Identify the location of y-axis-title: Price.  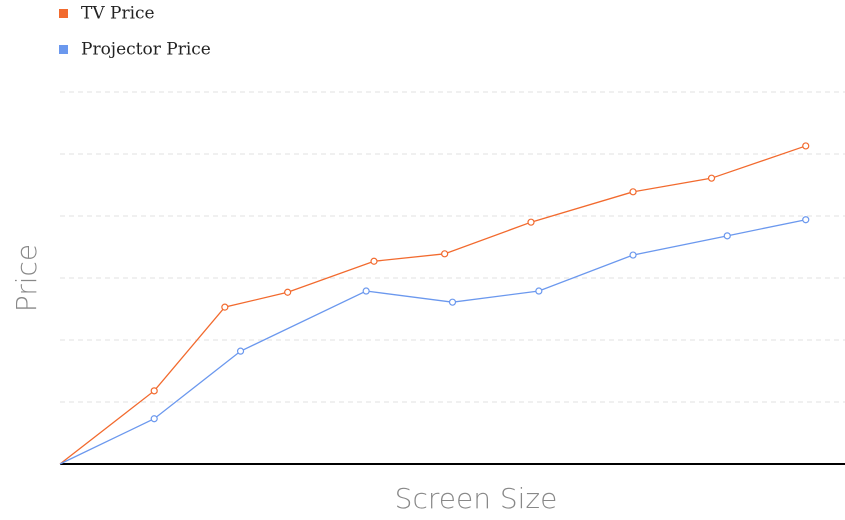
(26, 278).